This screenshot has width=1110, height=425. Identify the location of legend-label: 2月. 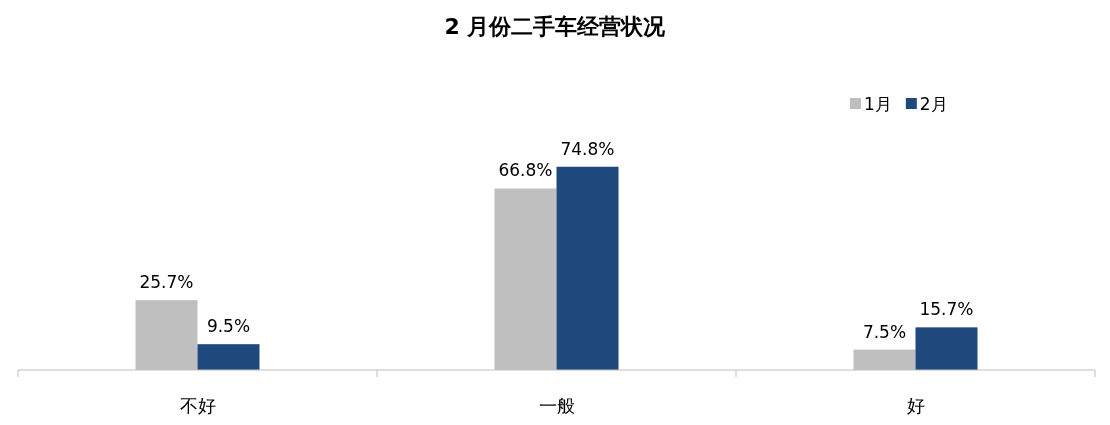
(933, 104).